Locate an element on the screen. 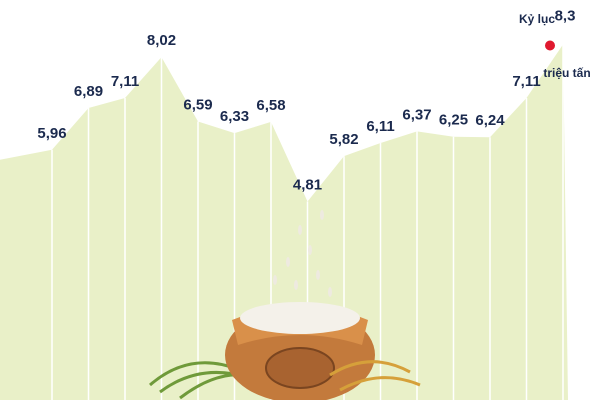 Image resolution: width=600 pixels, height=400 pixels. value-label: 6,24 is located at coordinates (490, 120).